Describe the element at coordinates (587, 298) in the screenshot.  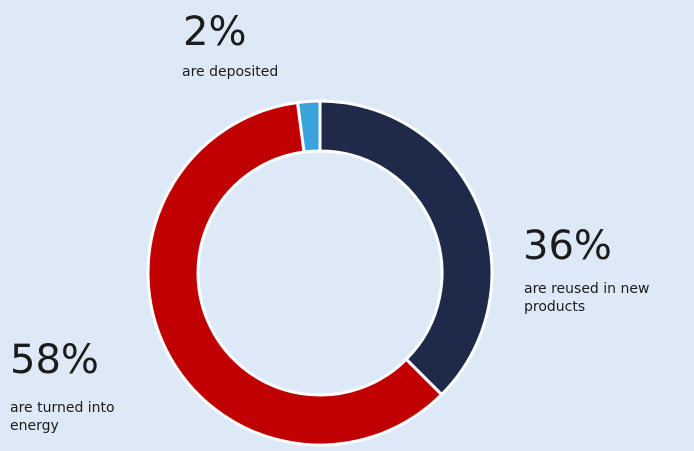
I see `reused-description: are reused in new products` at that location.